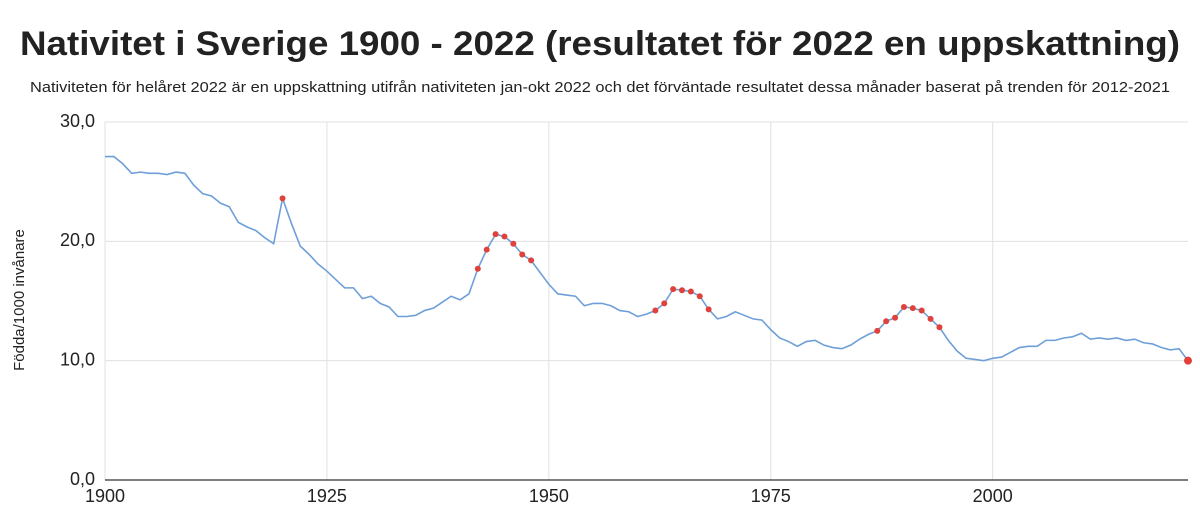 The width and height of the screenshot is (1200, 520). Describe the element at coordinates (82, 479) in the screenshot. I see `y-tick-label: 0,0` at that location.